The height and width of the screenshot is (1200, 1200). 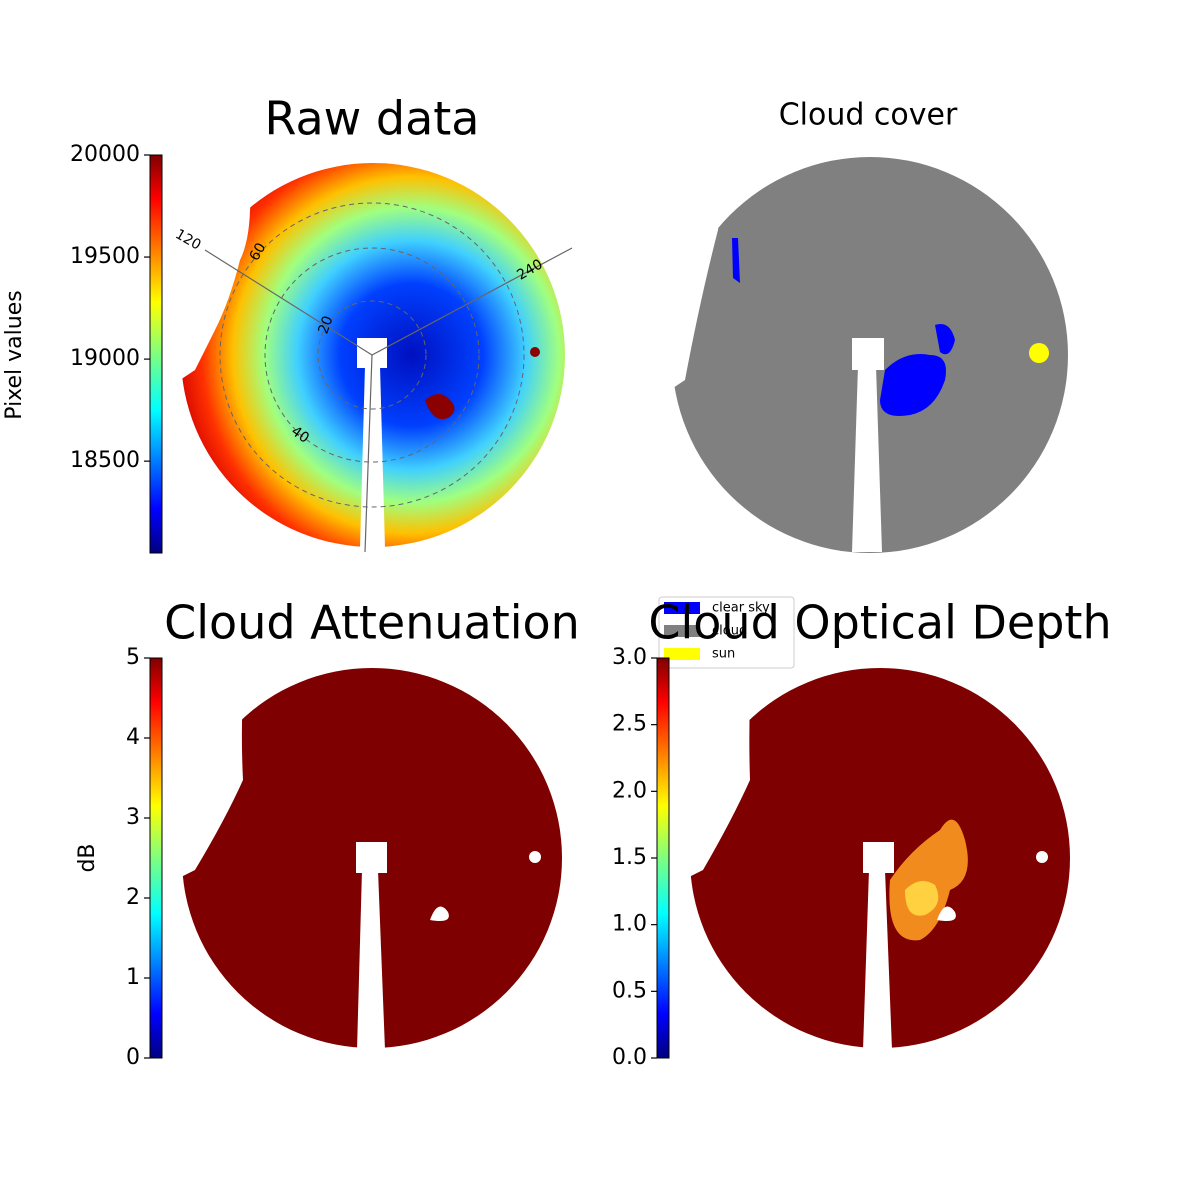 What do you see at coordinates (133, 737) in the screenshot?
I see `colorbar-tick-label: 4` at bounding box center [133, 737].